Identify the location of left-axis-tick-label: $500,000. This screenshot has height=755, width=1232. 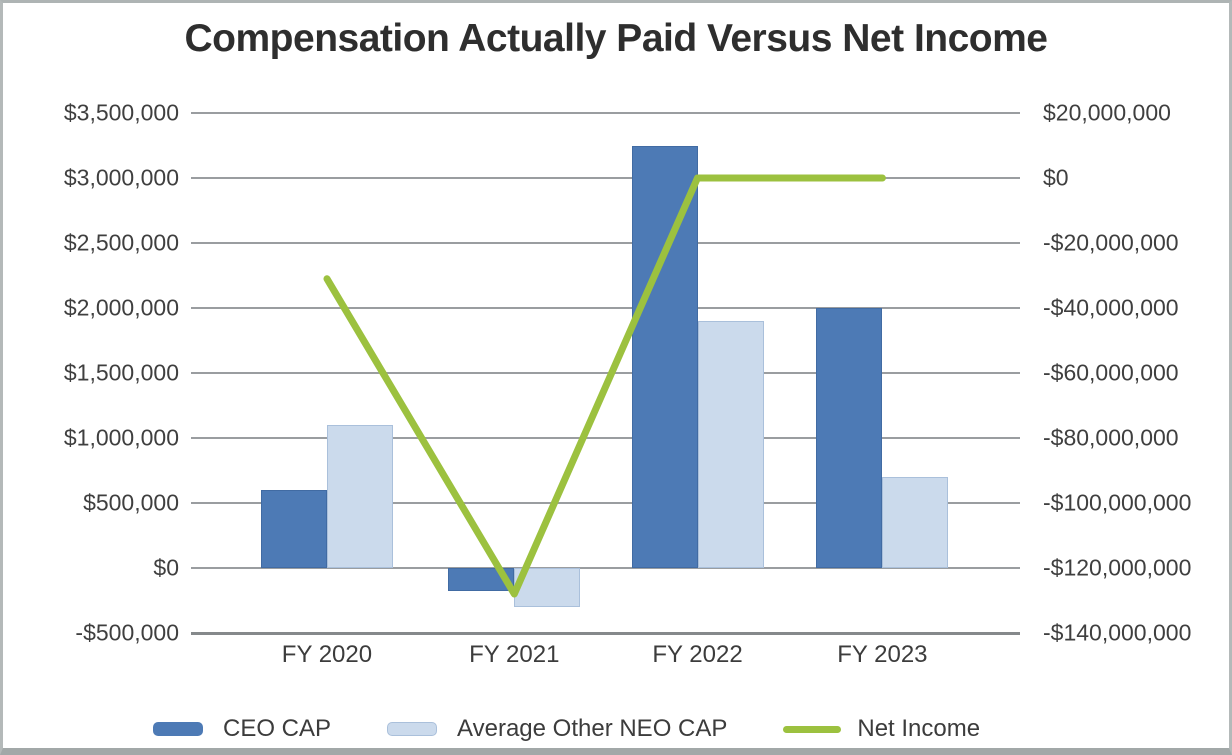
(131, 502).